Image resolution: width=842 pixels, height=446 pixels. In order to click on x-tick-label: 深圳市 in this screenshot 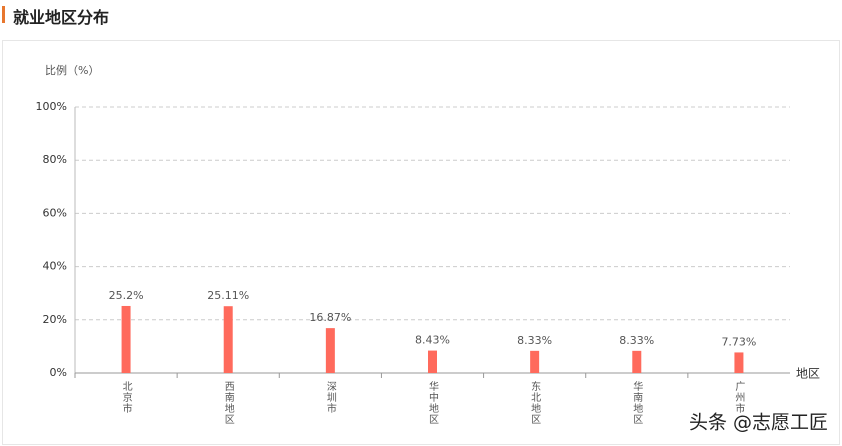, I will do `click(330, 397)`.